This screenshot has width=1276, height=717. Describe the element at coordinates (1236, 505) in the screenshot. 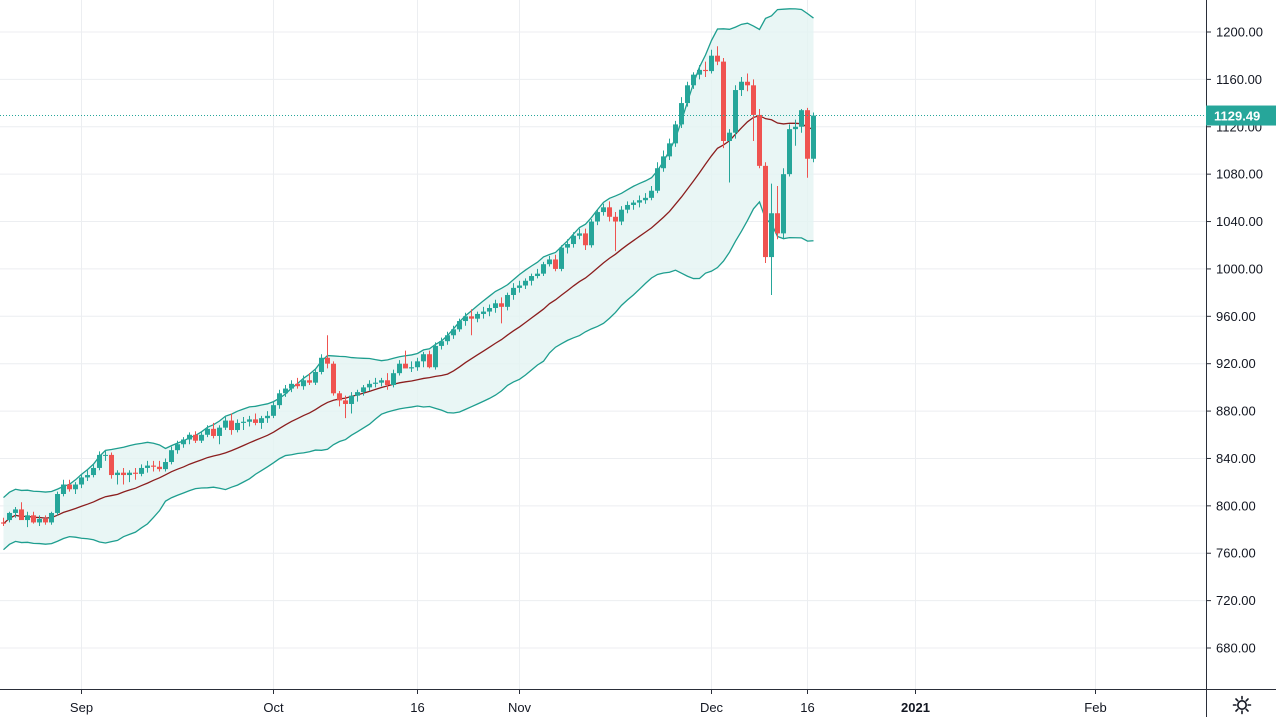

I see `y-tick-label: 800.00` at that location.